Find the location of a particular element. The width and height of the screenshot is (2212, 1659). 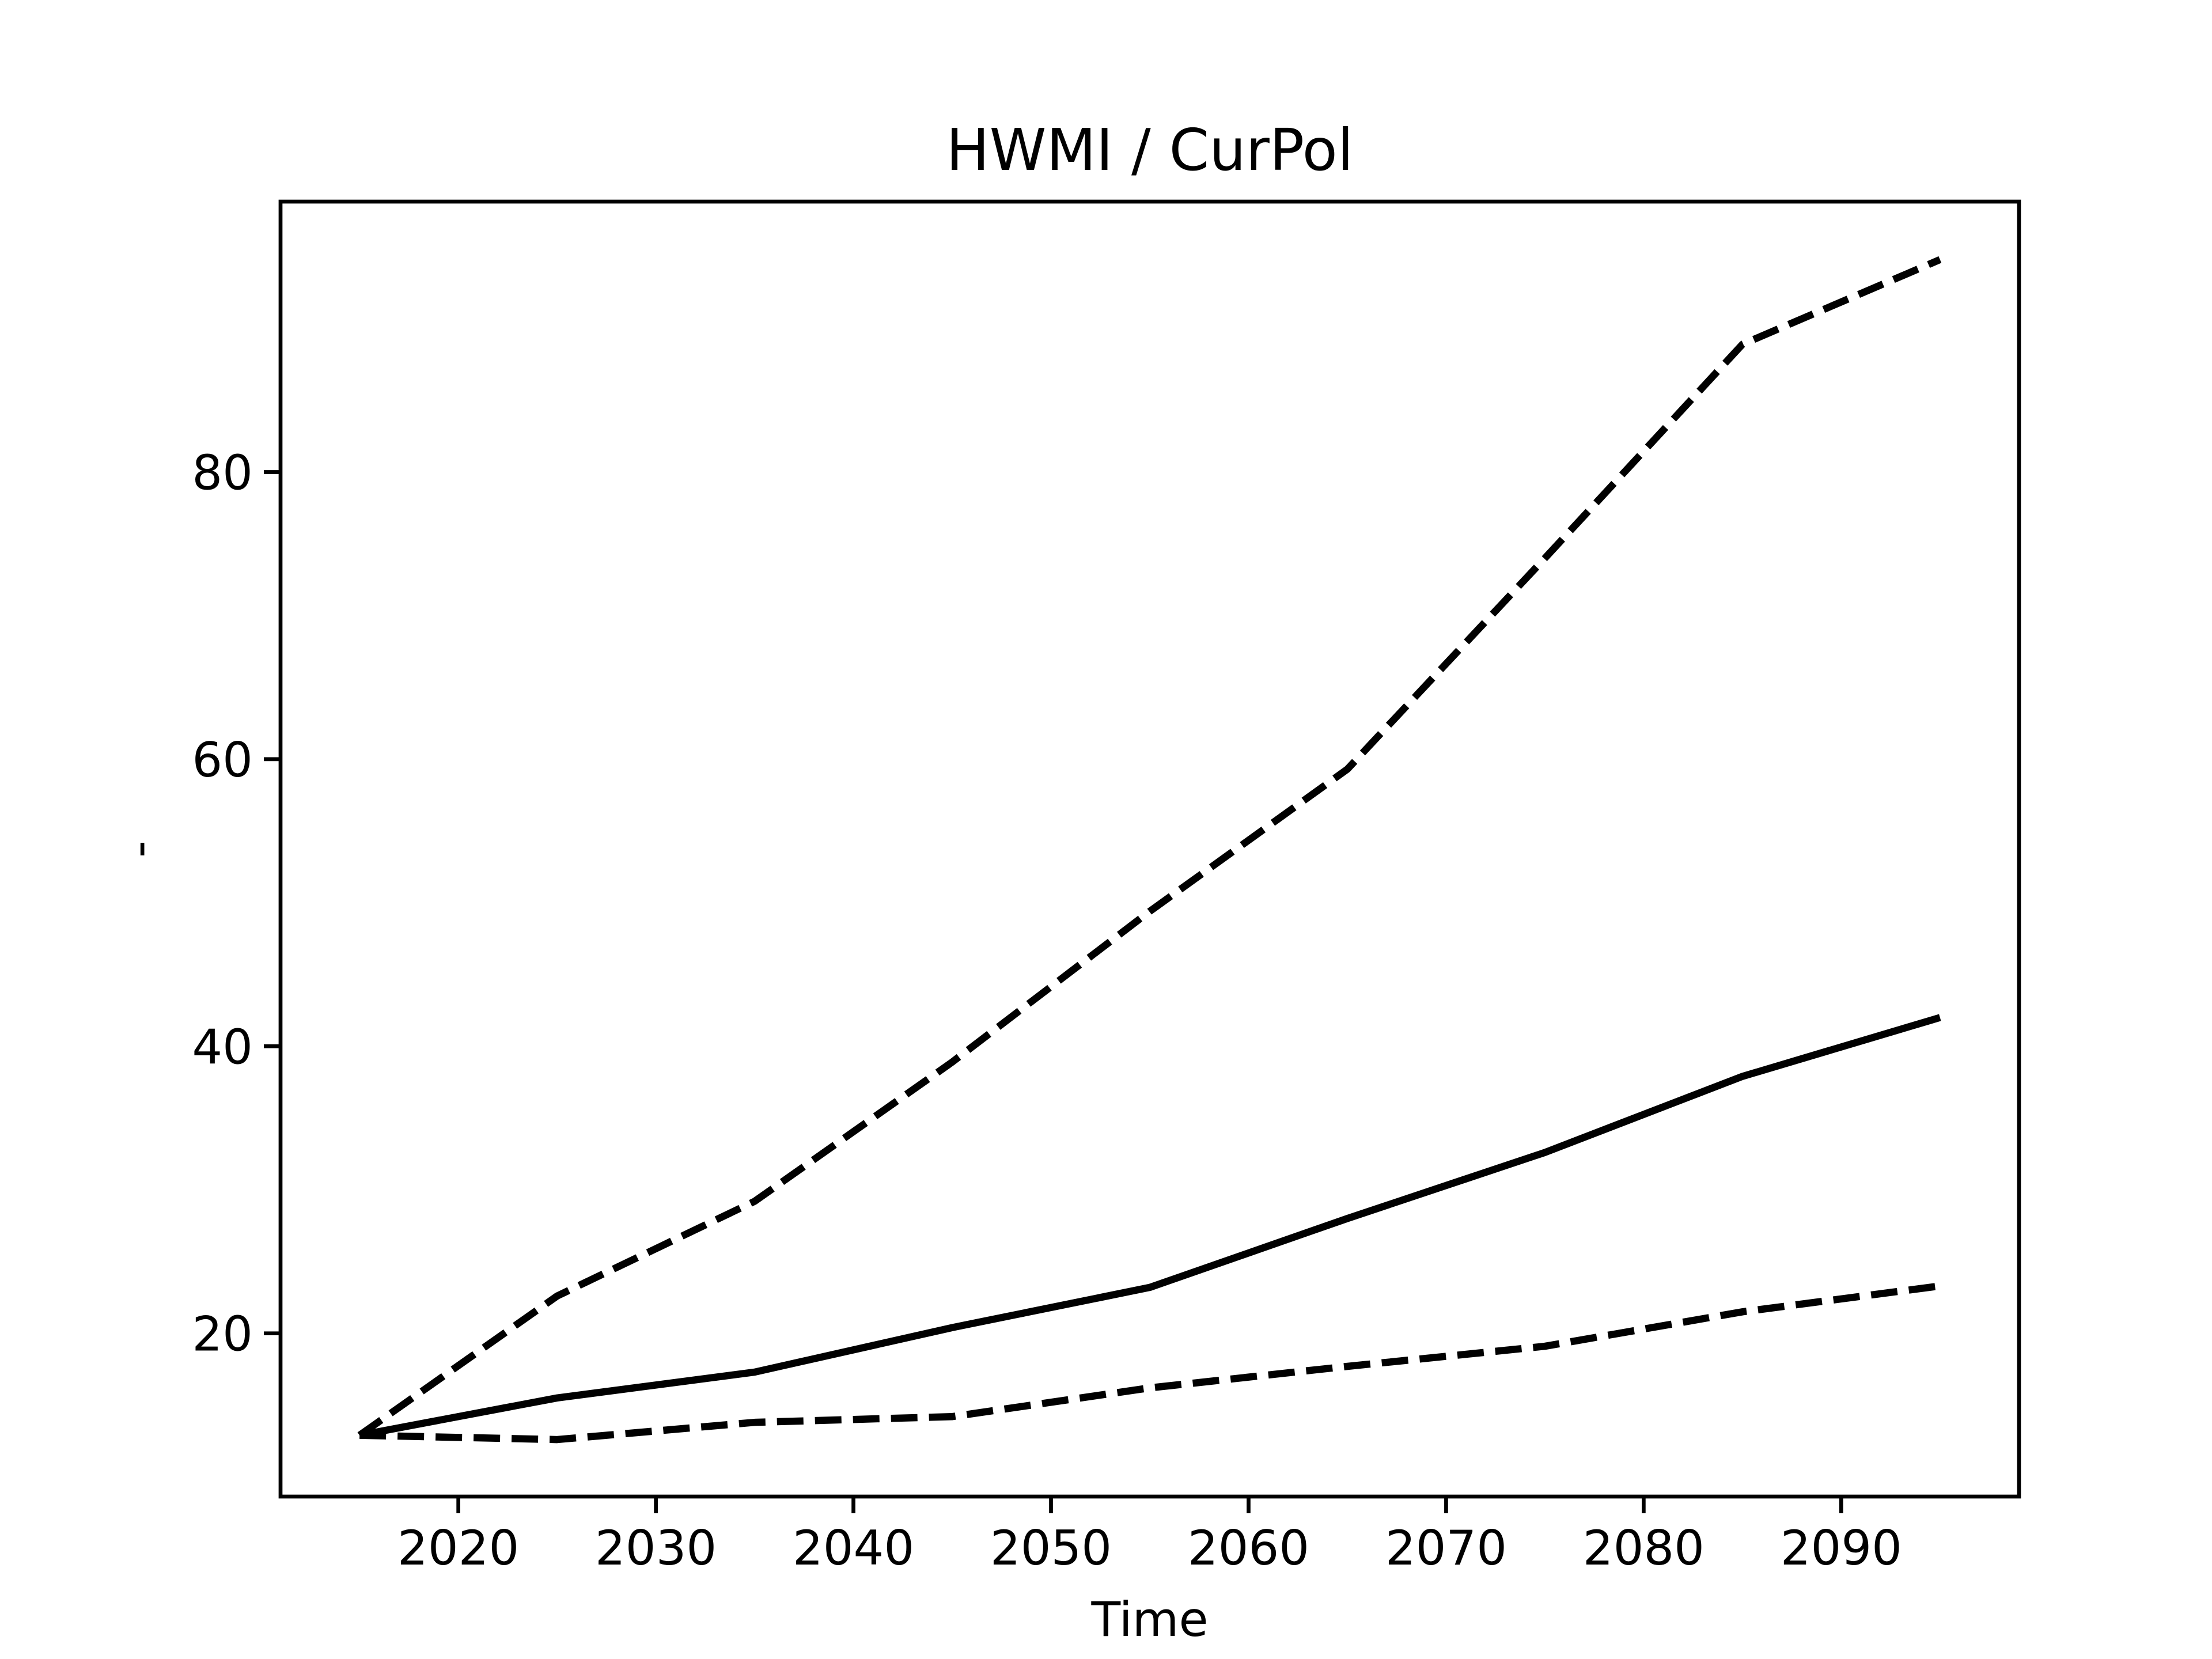

x-tick-label: 2060 is located at coordinates (1248, 1548).